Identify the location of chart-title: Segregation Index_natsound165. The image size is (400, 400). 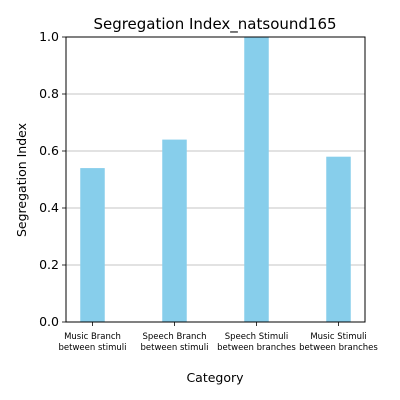
(214, 24).